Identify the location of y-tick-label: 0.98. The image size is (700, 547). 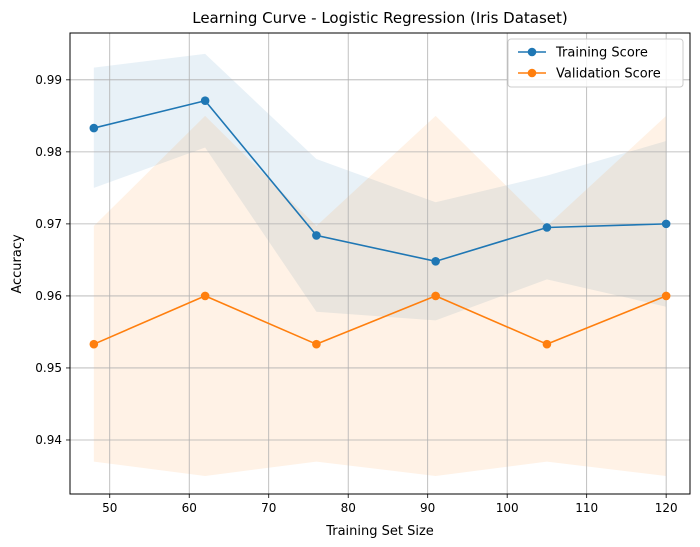
(48, 152).